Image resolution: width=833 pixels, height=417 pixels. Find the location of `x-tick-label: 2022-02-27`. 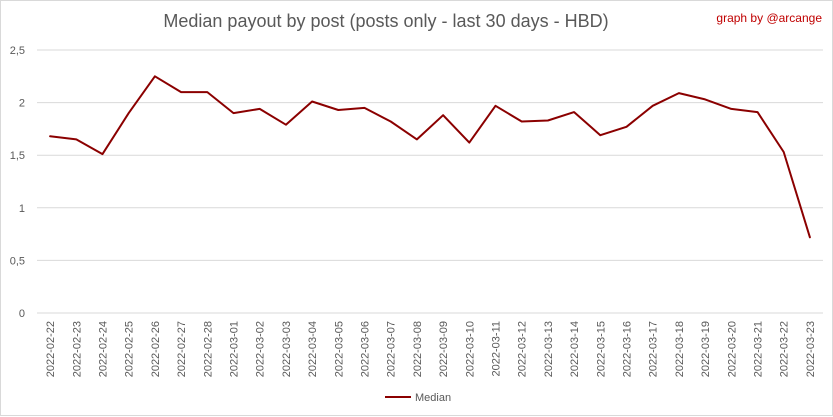

x-tick-label: 2022-02-27 is located at coordinates (182, 349).